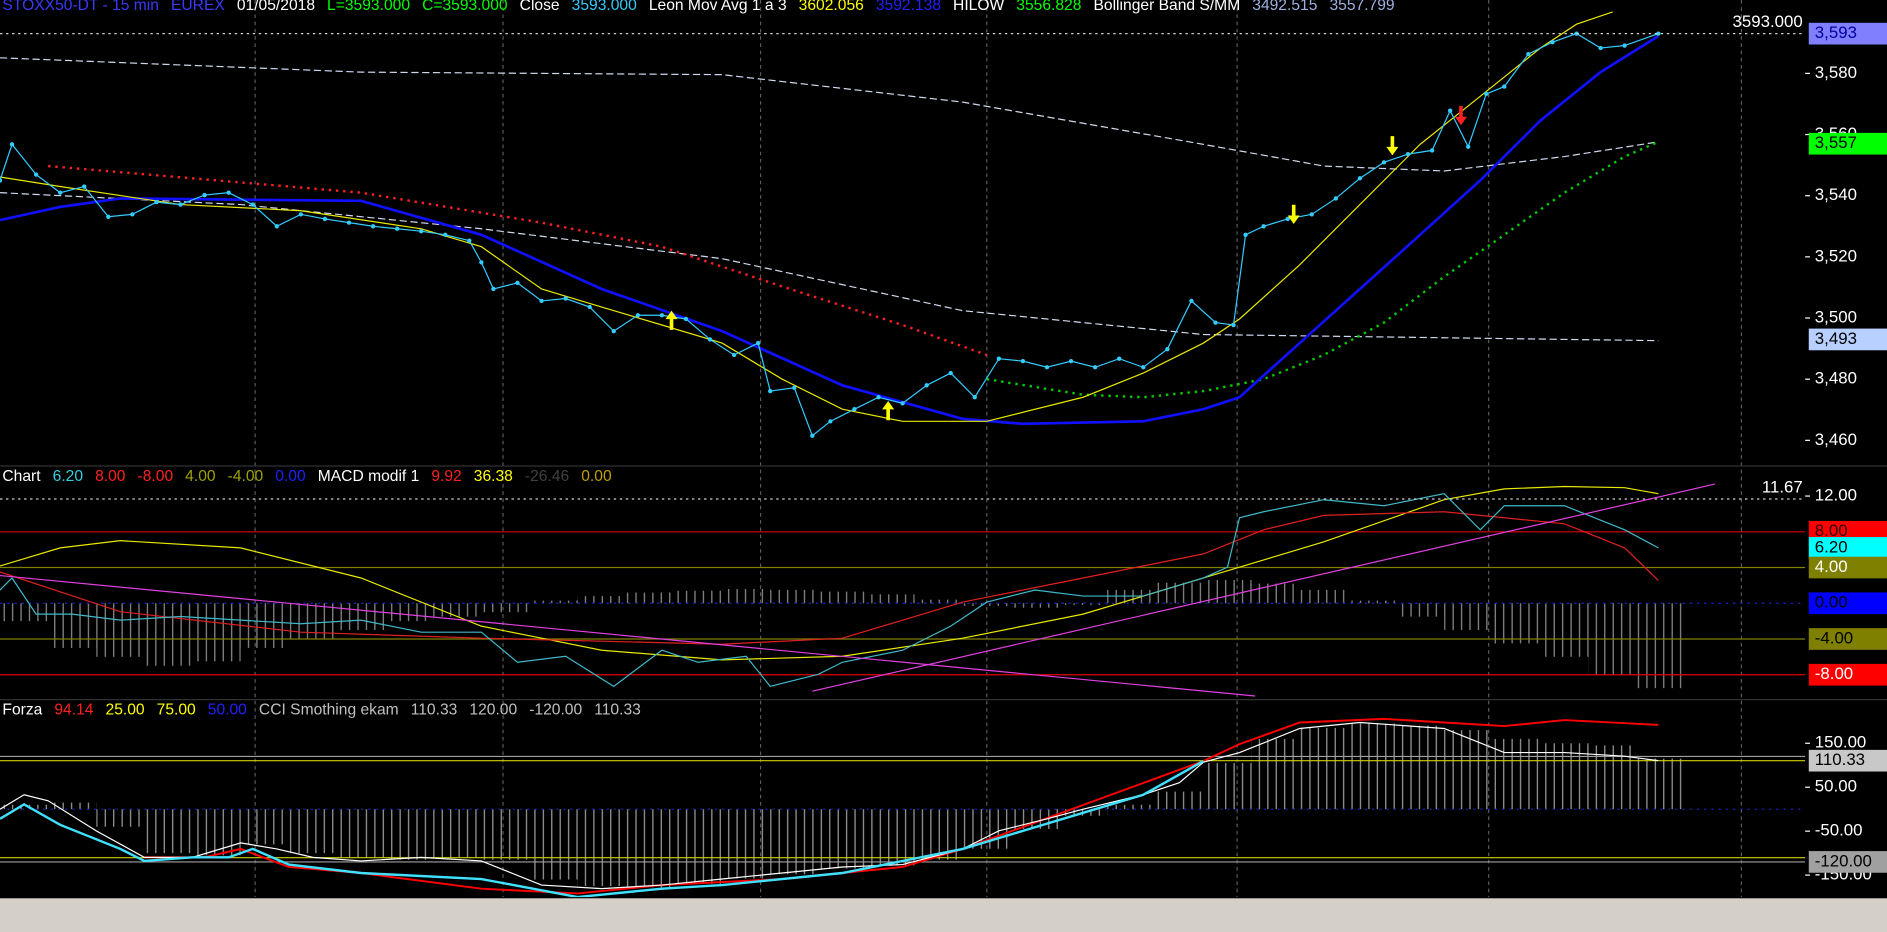  What do you see at coordinates (493, 476) in the screenshot?
I see `header-item: 36.38` at bounding box center [493, 476].